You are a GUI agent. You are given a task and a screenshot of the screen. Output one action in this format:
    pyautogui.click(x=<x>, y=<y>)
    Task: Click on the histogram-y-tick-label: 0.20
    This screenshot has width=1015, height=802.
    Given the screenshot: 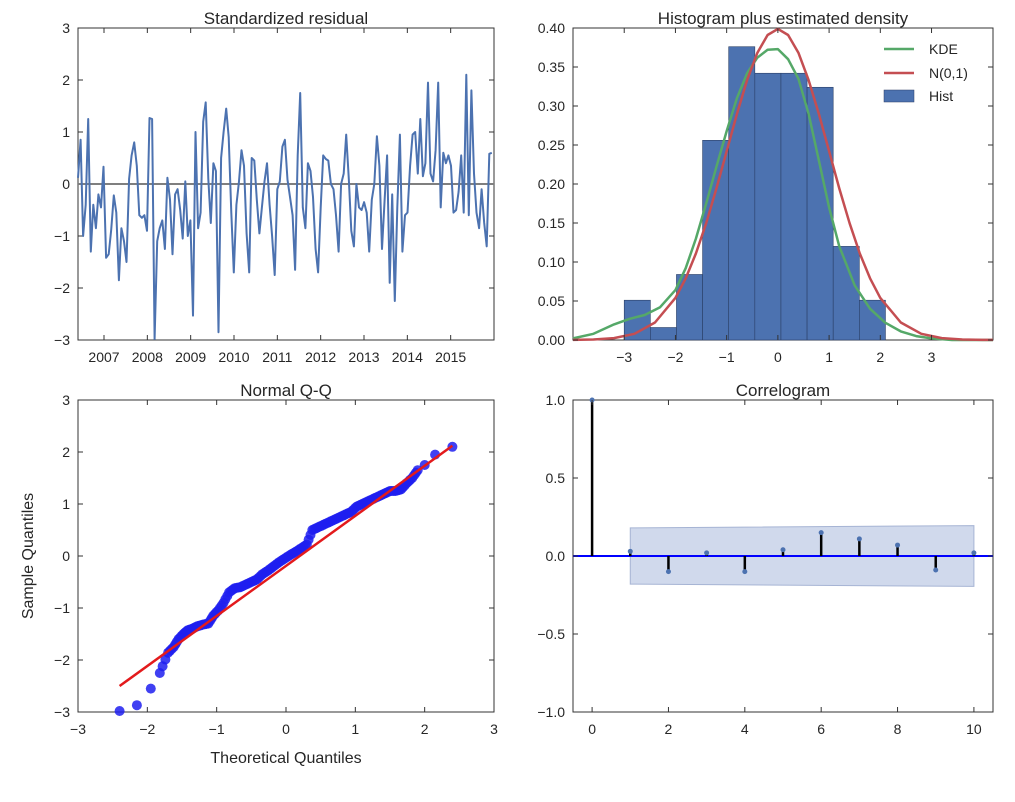 What is the action you would take?
    pyautogui.click(x=551, y=184)
    